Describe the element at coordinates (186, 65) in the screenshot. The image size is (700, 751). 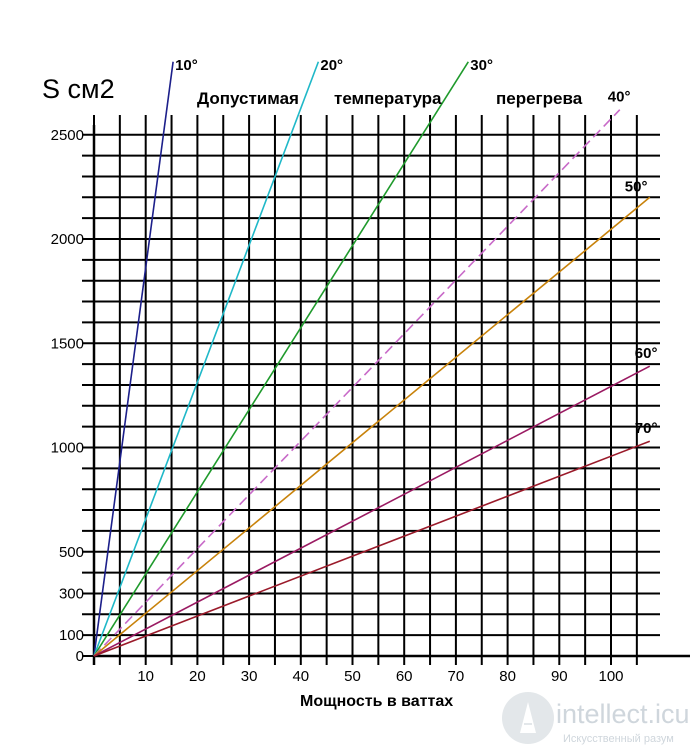
I see `series-label-1: 10°` at that location.